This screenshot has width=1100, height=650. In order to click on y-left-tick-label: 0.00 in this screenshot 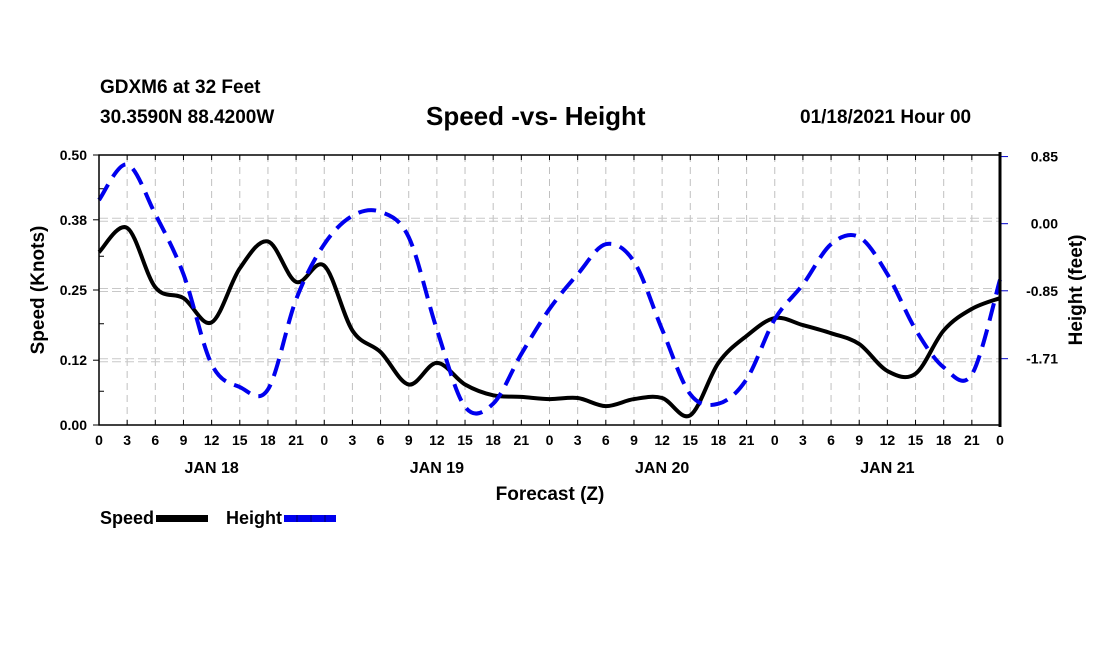, I will do `click(73, 425)`.